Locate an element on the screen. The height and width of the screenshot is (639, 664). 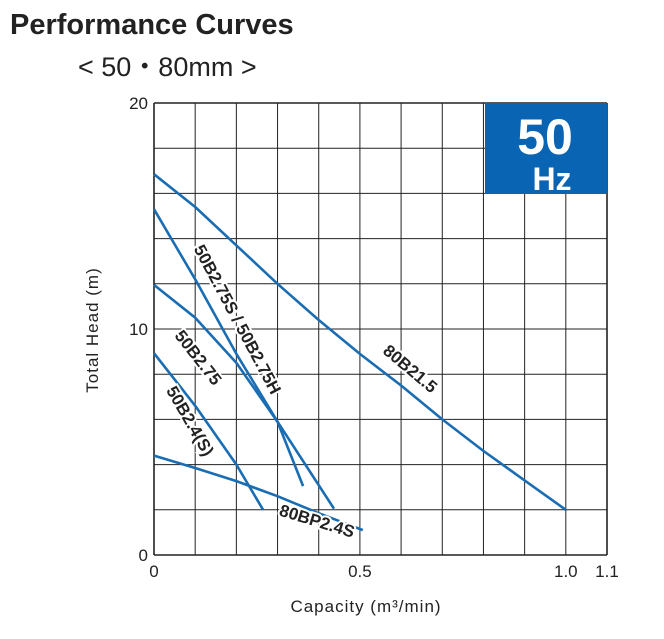
series-label-4: 80BP2.4S is located at coordinates (317, 521).